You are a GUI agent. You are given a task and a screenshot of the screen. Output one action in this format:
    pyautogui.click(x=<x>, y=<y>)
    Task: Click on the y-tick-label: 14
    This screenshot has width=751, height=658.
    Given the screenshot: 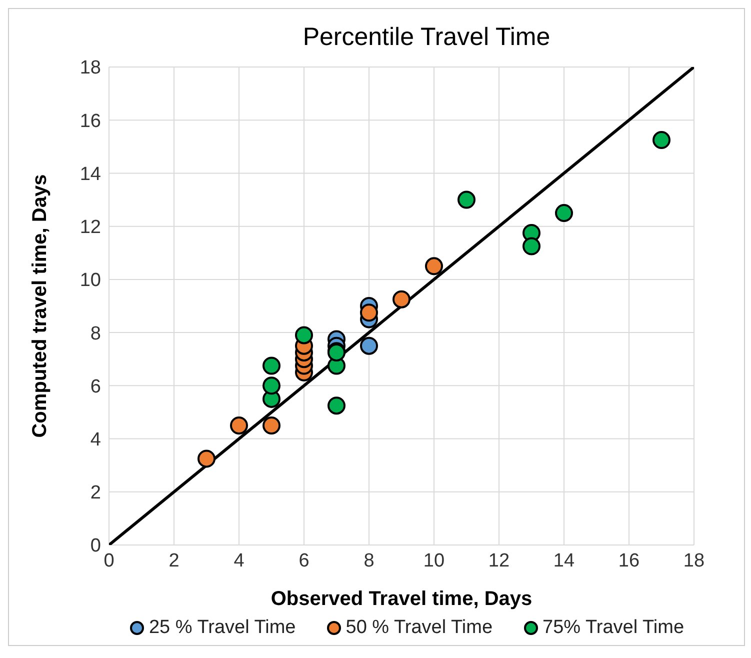 What is the action you would take?
    pyautogui.click(x=91, y=174)
    